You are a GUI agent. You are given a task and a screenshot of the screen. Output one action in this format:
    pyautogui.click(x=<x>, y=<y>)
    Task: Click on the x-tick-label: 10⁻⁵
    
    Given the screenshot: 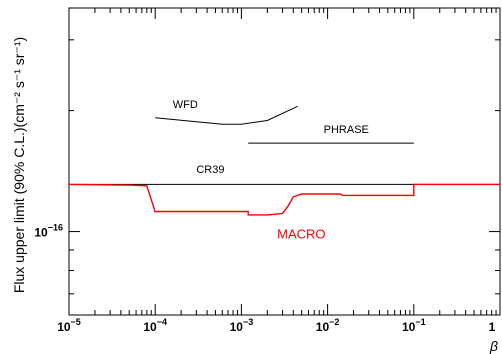 What is the action you would take?
    pyautogui.click(x=69, y=325)
    